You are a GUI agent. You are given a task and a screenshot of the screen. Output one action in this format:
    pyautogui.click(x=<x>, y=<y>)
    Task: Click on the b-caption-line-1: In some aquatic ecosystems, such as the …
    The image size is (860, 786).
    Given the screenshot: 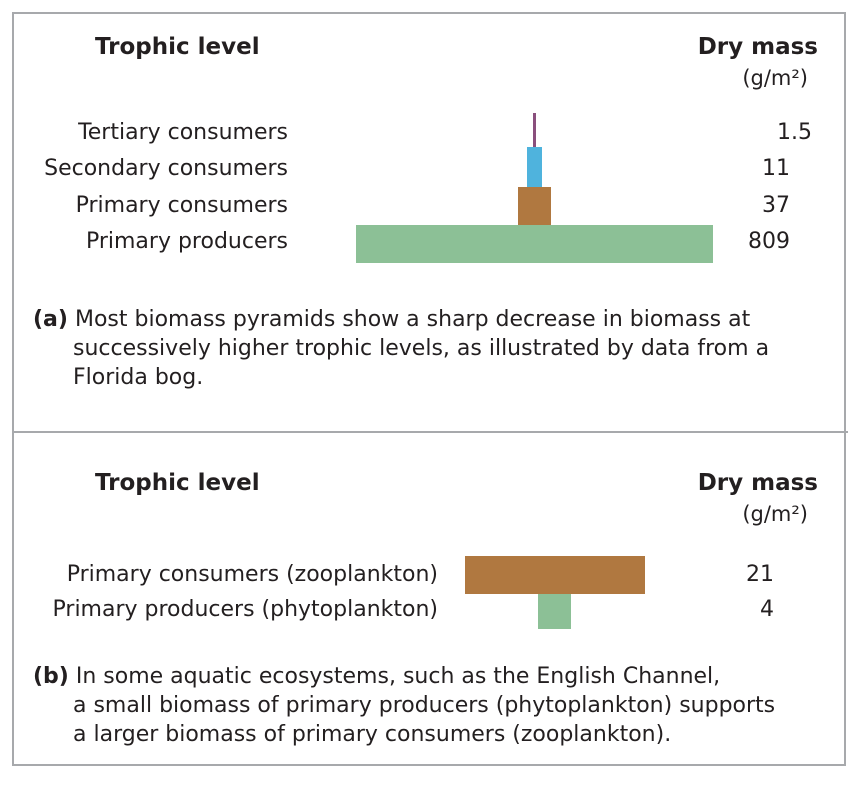 What is the action you would take?
    pyautogui.click(x=398, y=676)
    